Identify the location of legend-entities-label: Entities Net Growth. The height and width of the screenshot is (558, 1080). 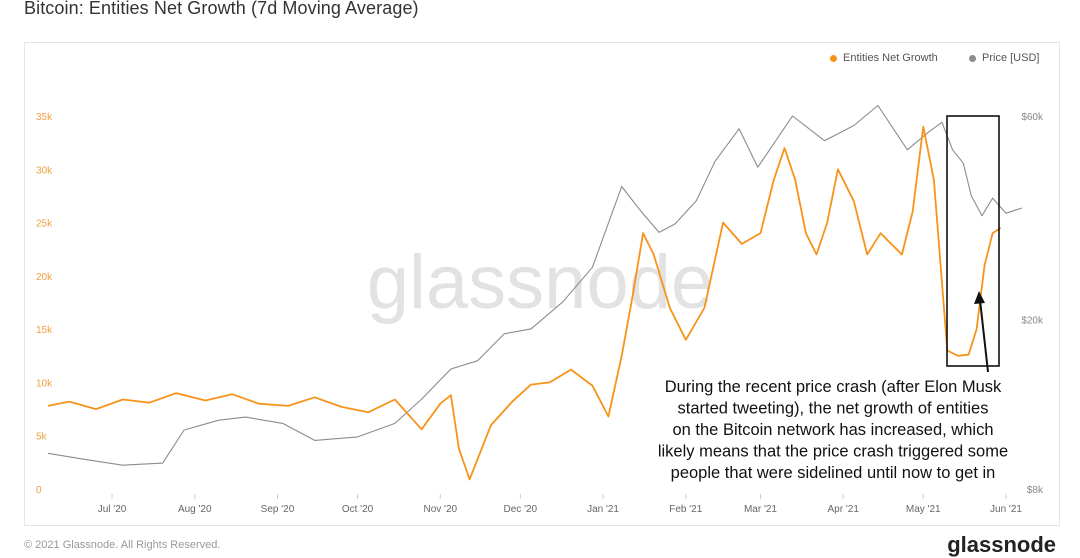
(890, 58).